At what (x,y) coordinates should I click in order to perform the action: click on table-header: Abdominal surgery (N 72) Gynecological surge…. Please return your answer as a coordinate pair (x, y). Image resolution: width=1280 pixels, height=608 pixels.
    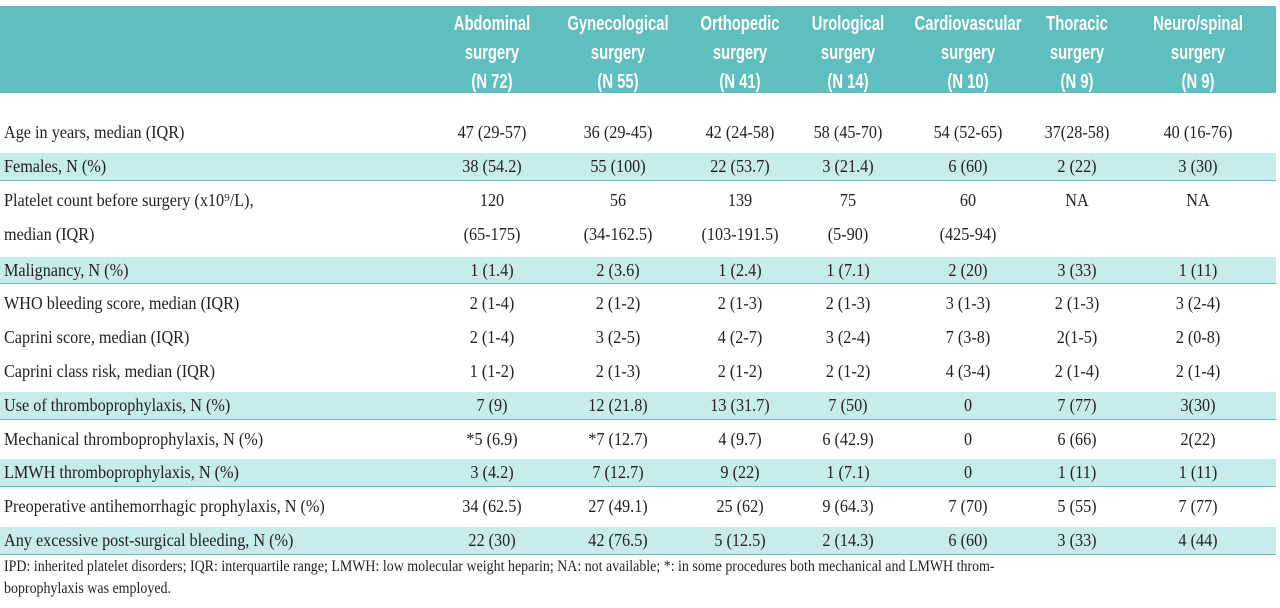
    Looking at the image, I should click on (638, 49).